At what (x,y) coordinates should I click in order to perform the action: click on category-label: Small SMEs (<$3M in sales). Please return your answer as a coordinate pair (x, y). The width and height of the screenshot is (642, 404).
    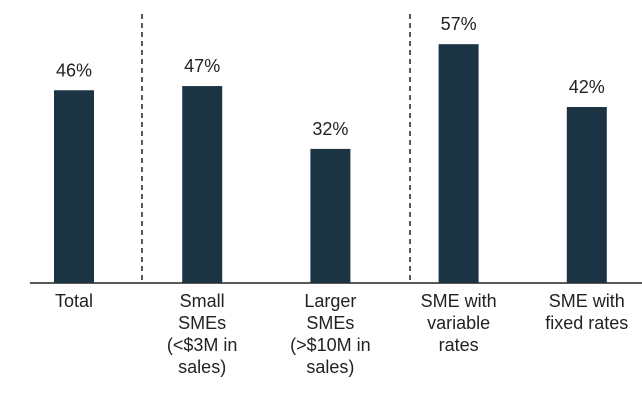
    Looking at the image, I should click on (202, 334).